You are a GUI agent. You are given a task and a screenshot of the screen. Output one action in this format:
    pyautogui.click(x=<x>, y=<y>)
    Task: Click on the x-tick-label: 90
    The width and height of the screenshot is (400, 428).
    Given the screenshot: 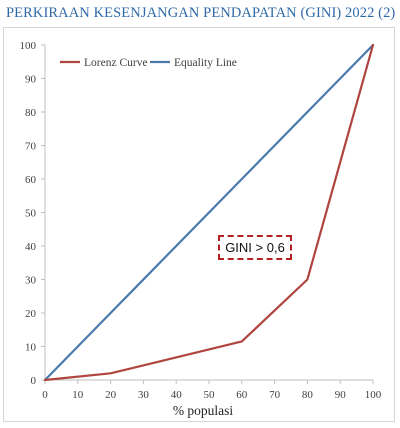 What is the action you would take?
    pyautogui.click(x=341, y=395)
    